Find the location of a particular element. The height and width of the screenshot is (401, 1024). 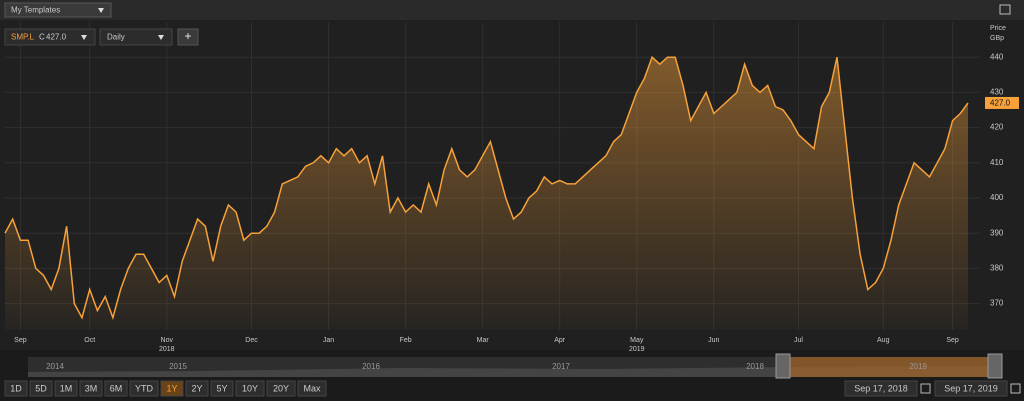

y-axis-label: Price is located at coordinates (998, 28).